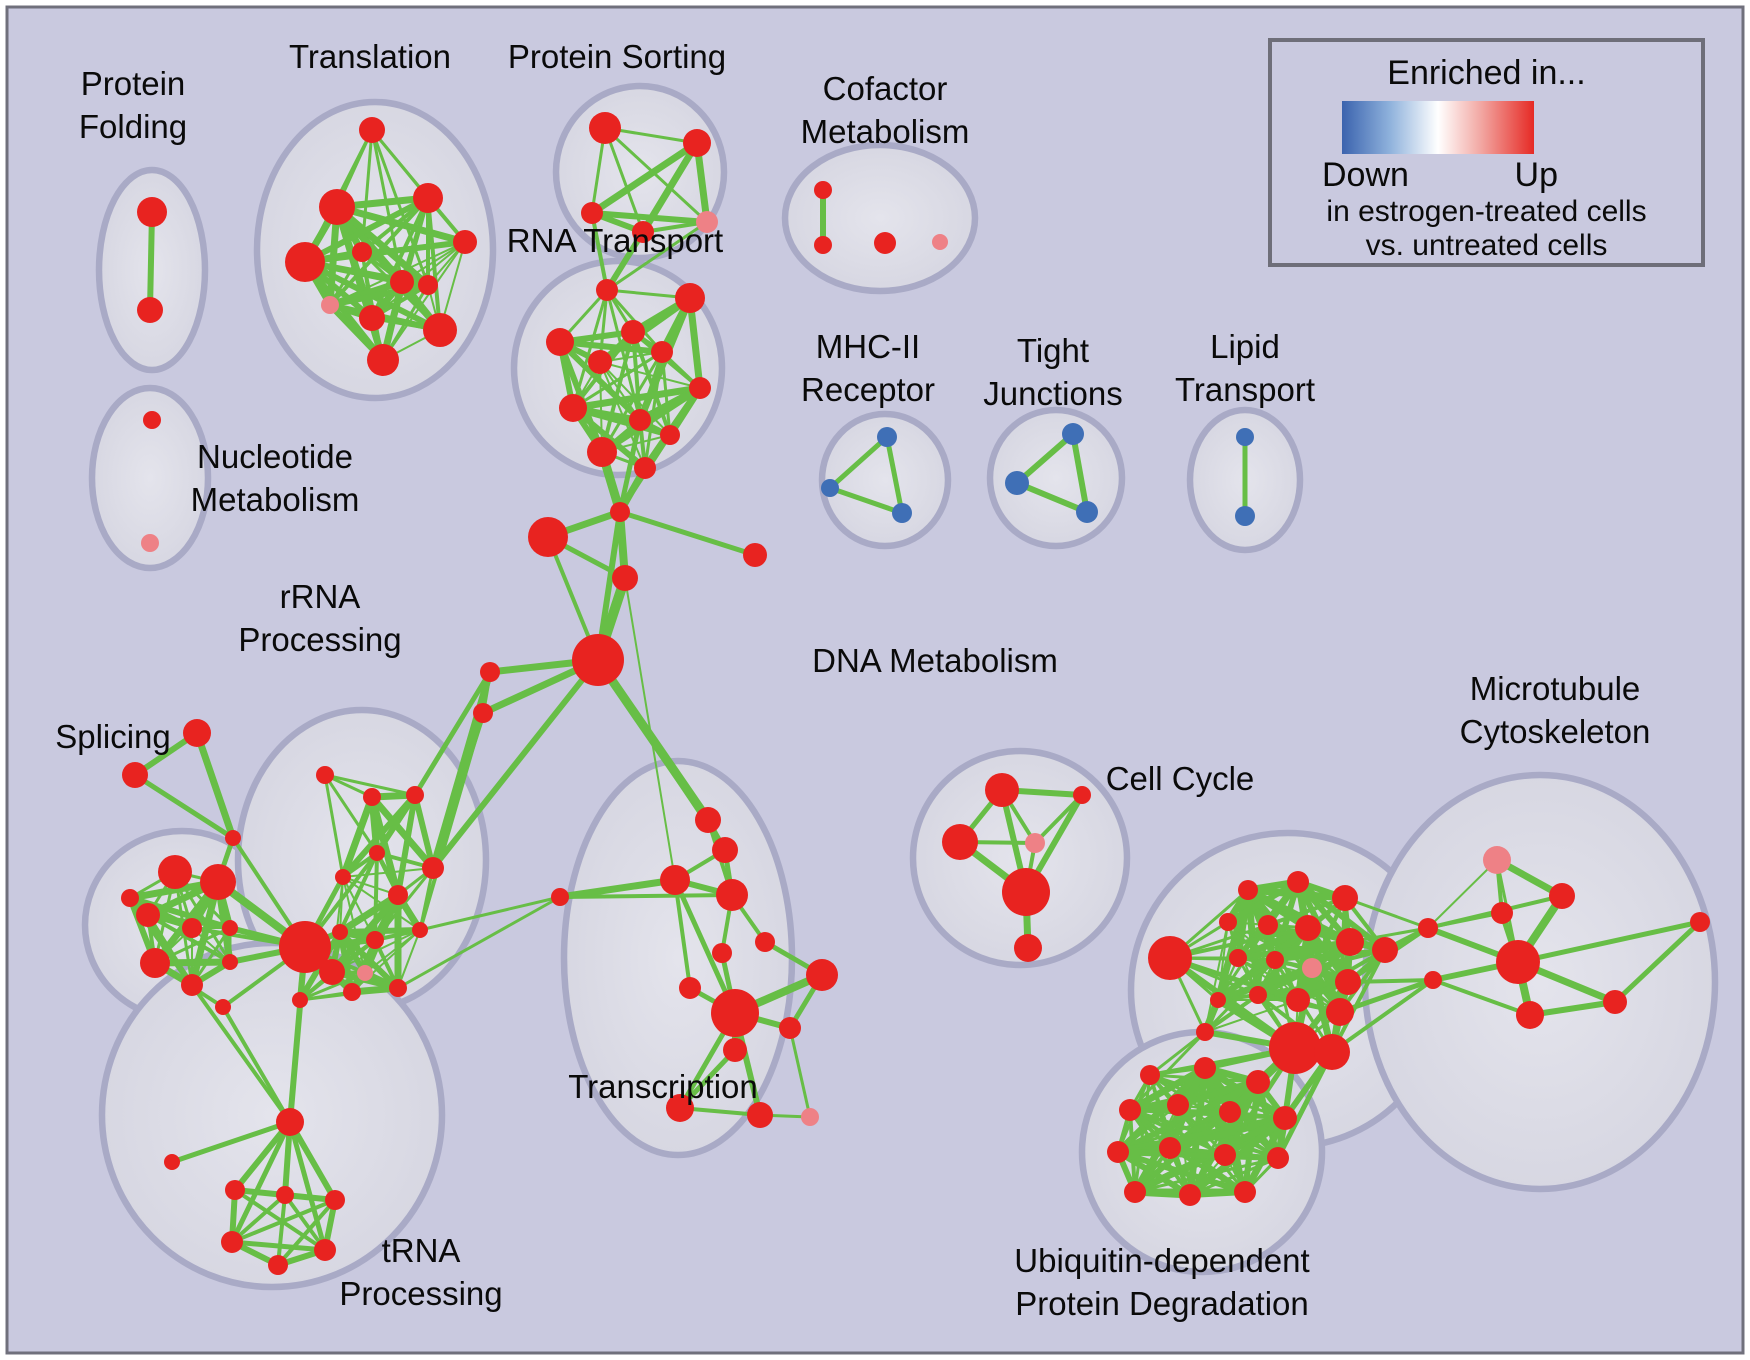 The height and width of the screenshot is (1360, 1750). I want to click on node-rr4, so click(343, 877).